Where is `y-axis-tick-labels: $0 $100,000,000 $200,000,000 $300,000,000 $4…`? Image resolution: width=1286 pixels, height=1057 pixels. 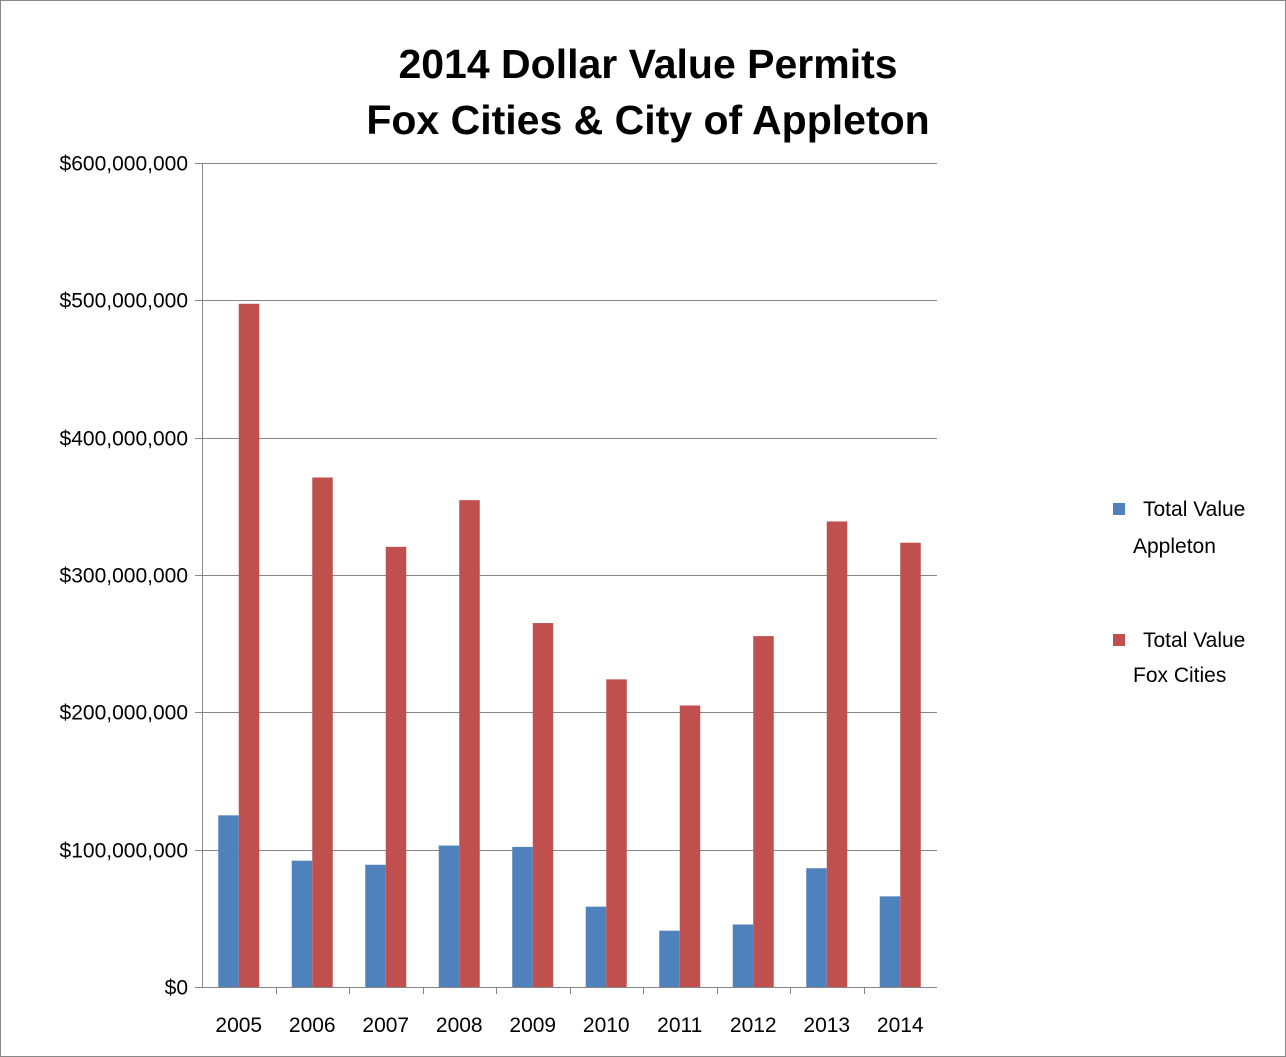 y-axis-tick-labels: $0 $100,000,000 $200,000,000 $300,000,000 $4… is located at coordinates (124, 576).